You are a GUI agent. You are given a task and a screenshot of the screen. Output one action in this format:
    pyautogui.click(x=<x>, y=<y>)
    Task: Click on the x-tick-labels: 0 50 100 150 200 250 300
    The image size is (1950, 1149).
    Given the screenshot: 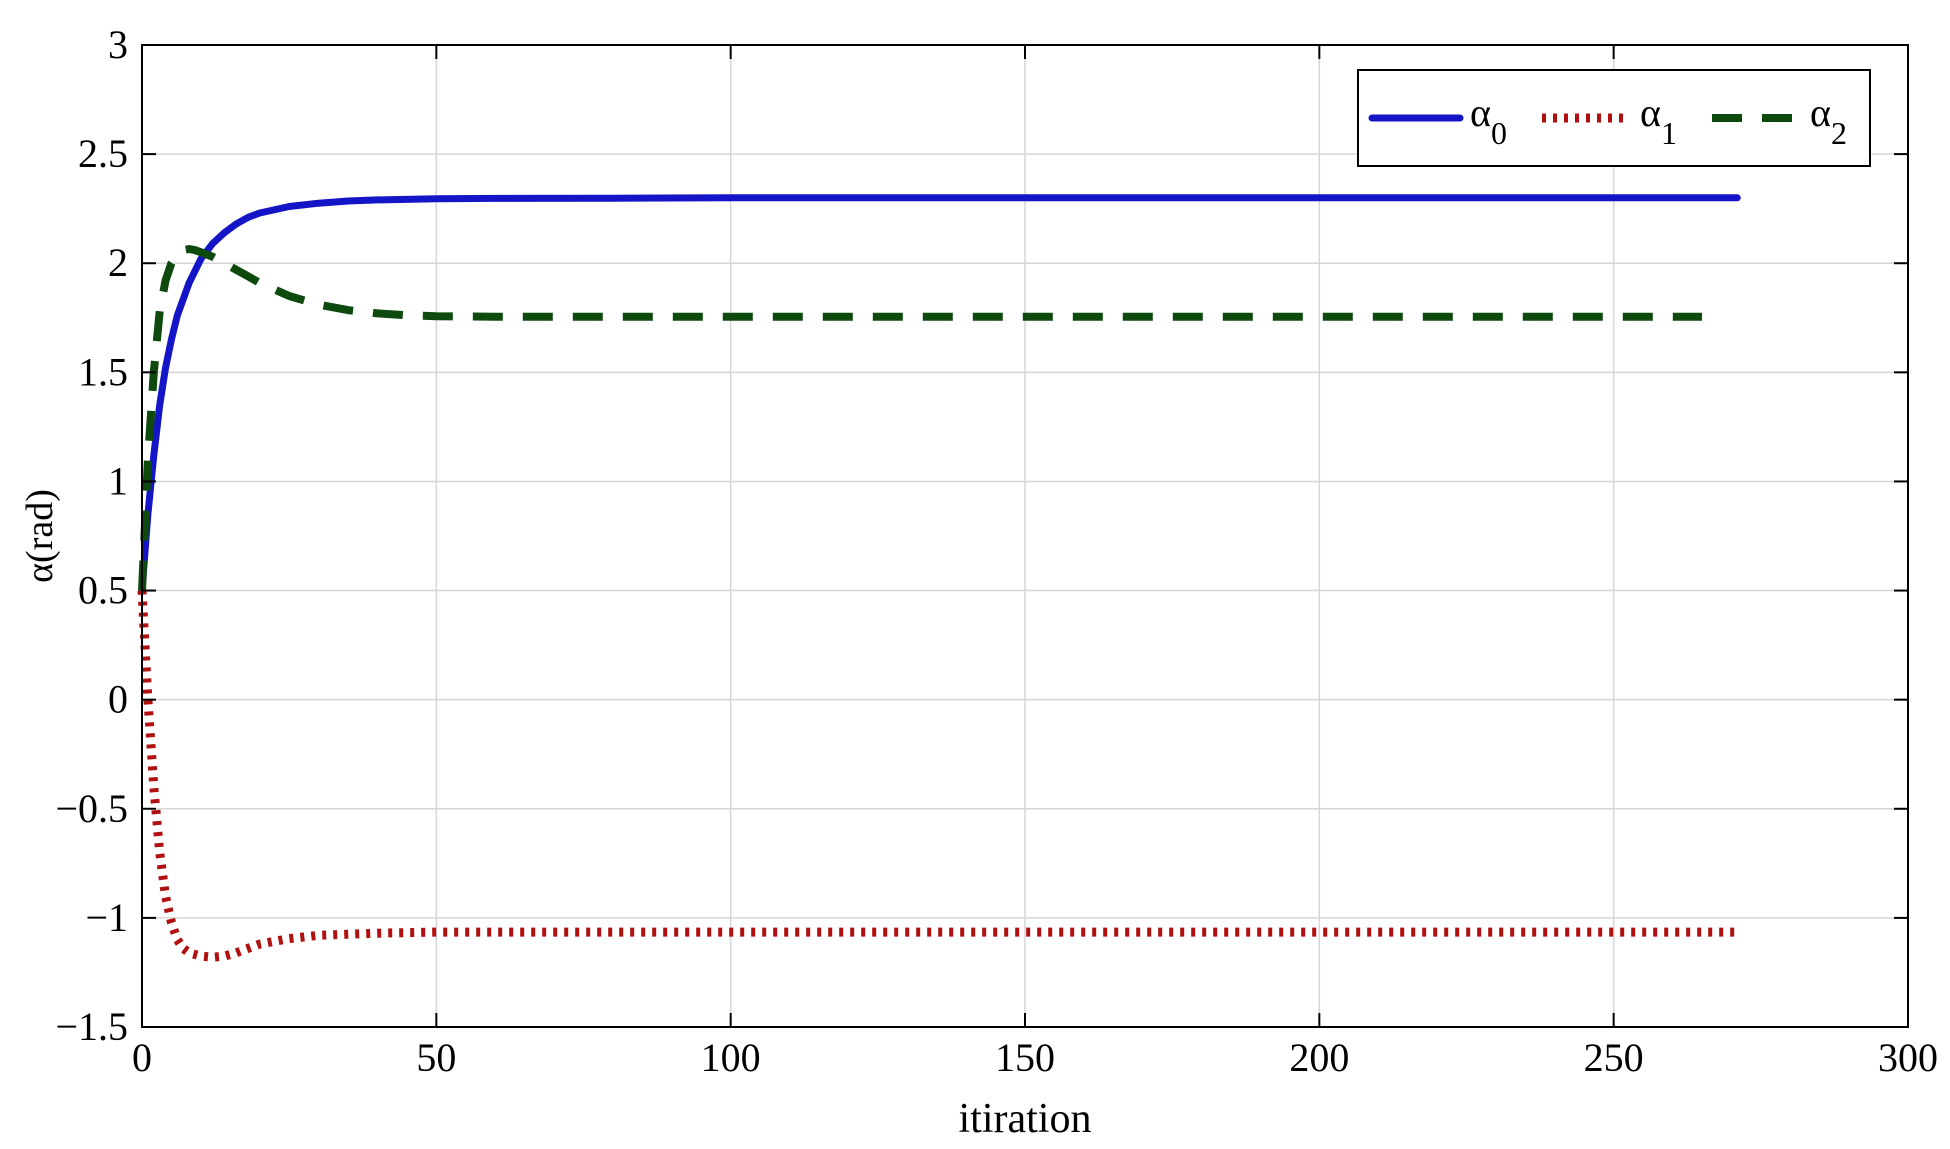 What is the action you would take?
    pyautogui.click(x=1035, y=1057)
    